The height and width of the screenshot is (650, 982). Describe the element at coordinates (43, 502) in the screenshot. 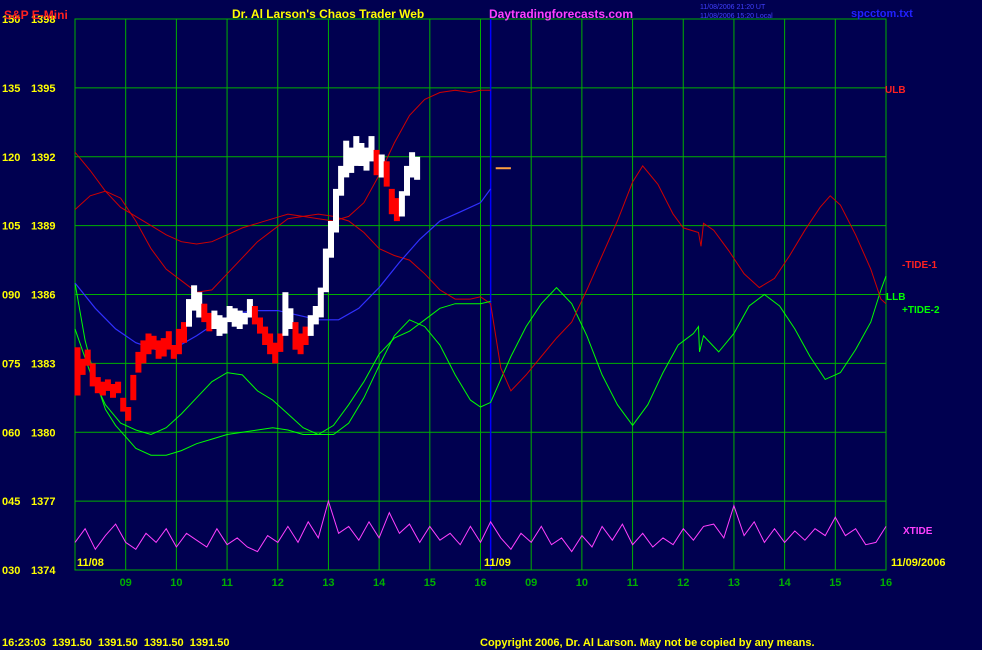

I see `y-tick-price: 1377` at that location.